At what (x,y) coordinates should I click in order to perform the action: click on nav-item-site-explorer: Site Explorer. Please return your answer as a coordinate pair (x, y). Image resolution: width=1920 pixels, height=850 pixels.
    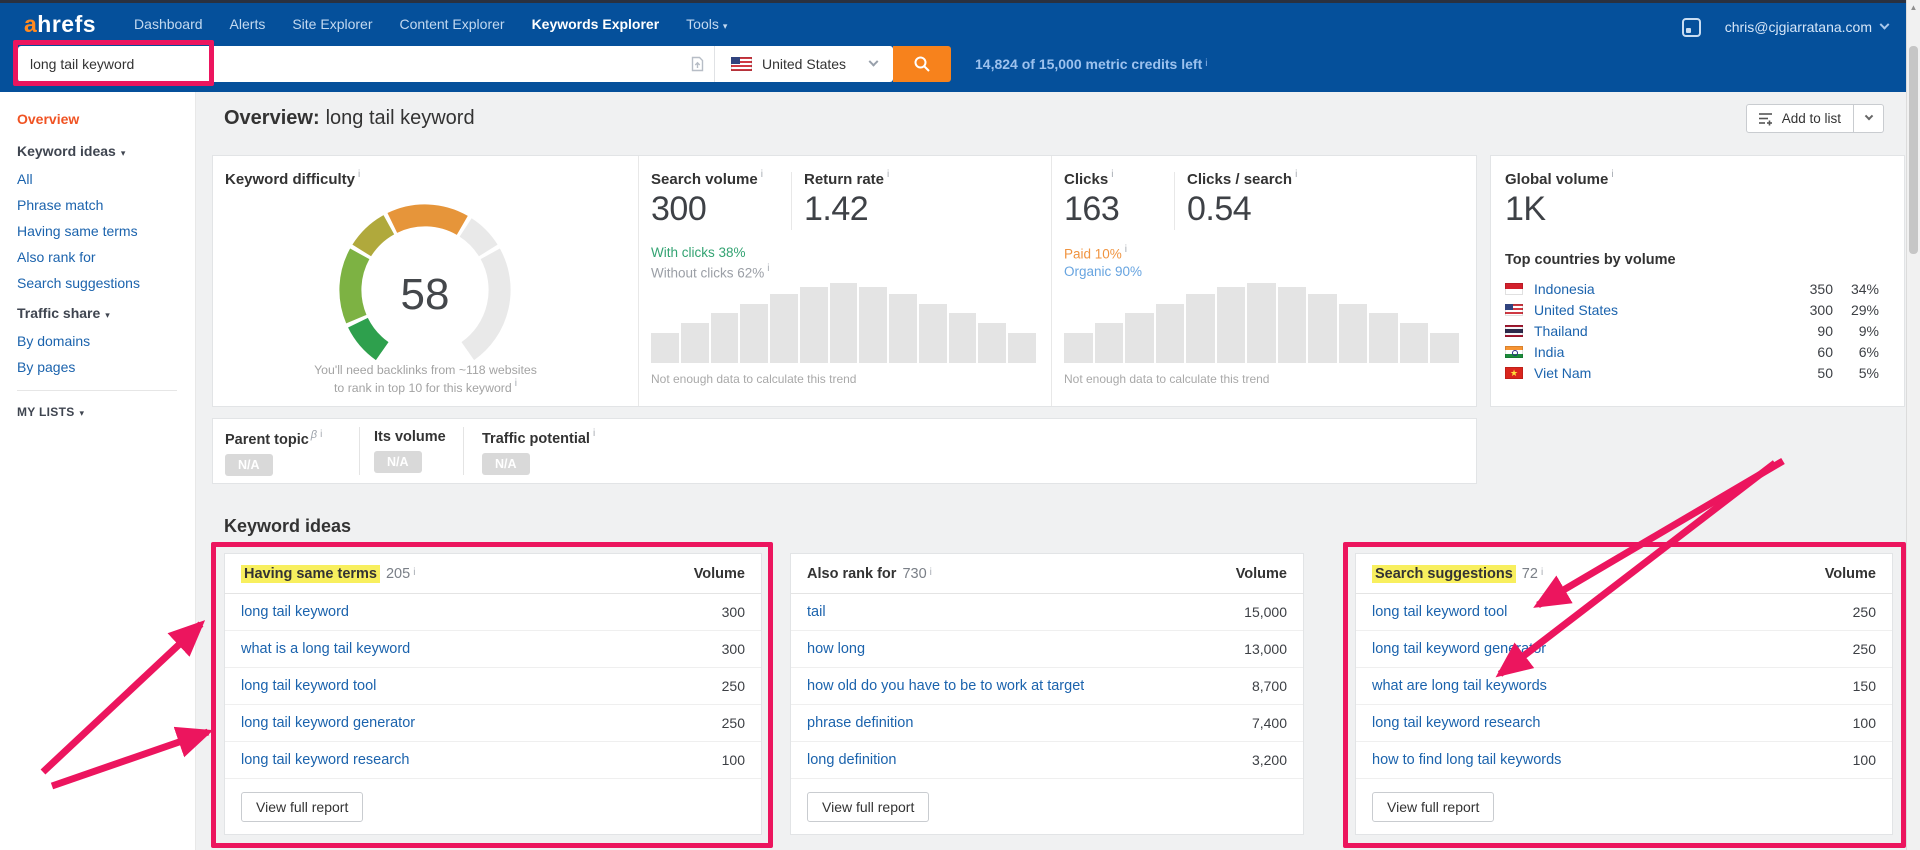
    Looking at the image, I should click on (332, 24).